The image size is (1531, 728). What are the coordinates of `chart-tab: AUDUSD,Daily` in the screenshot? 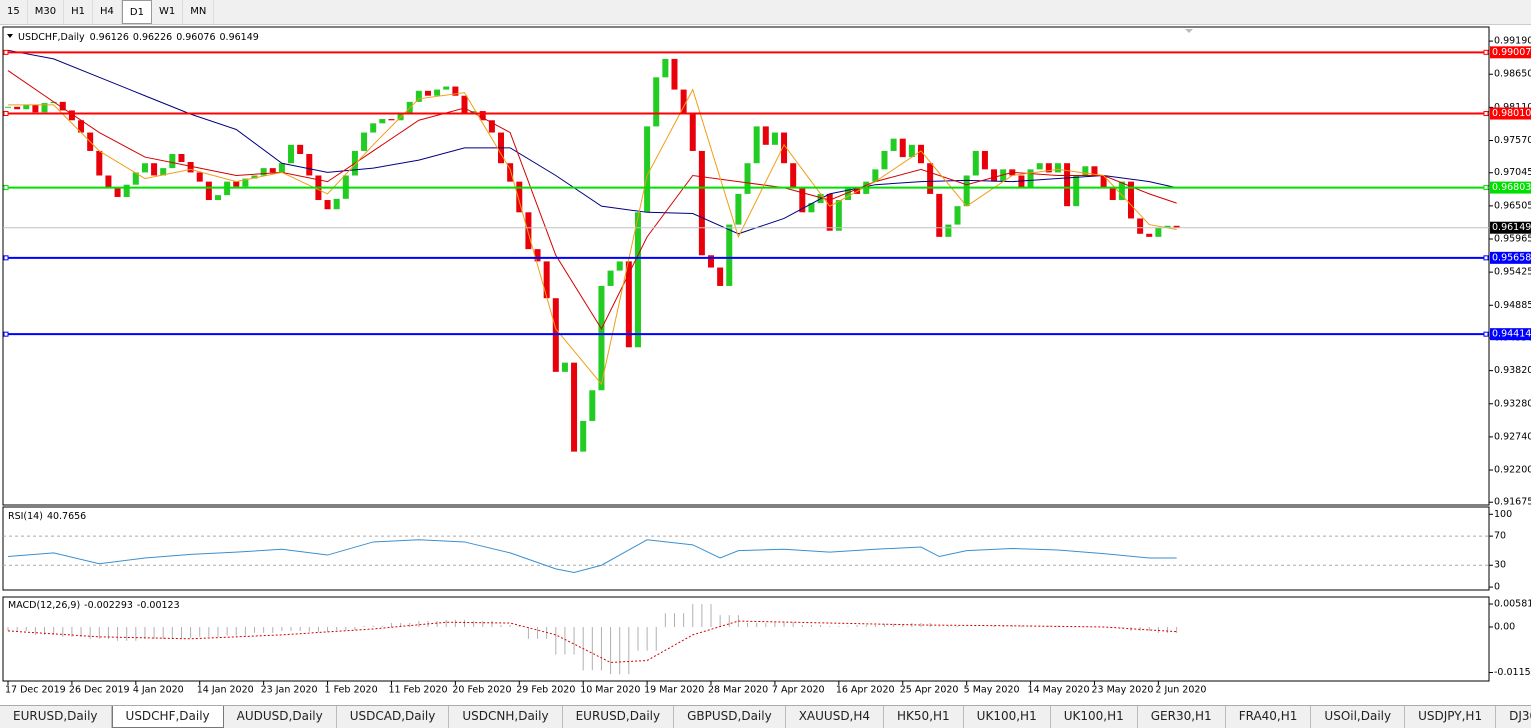 It's located at (280, 717).